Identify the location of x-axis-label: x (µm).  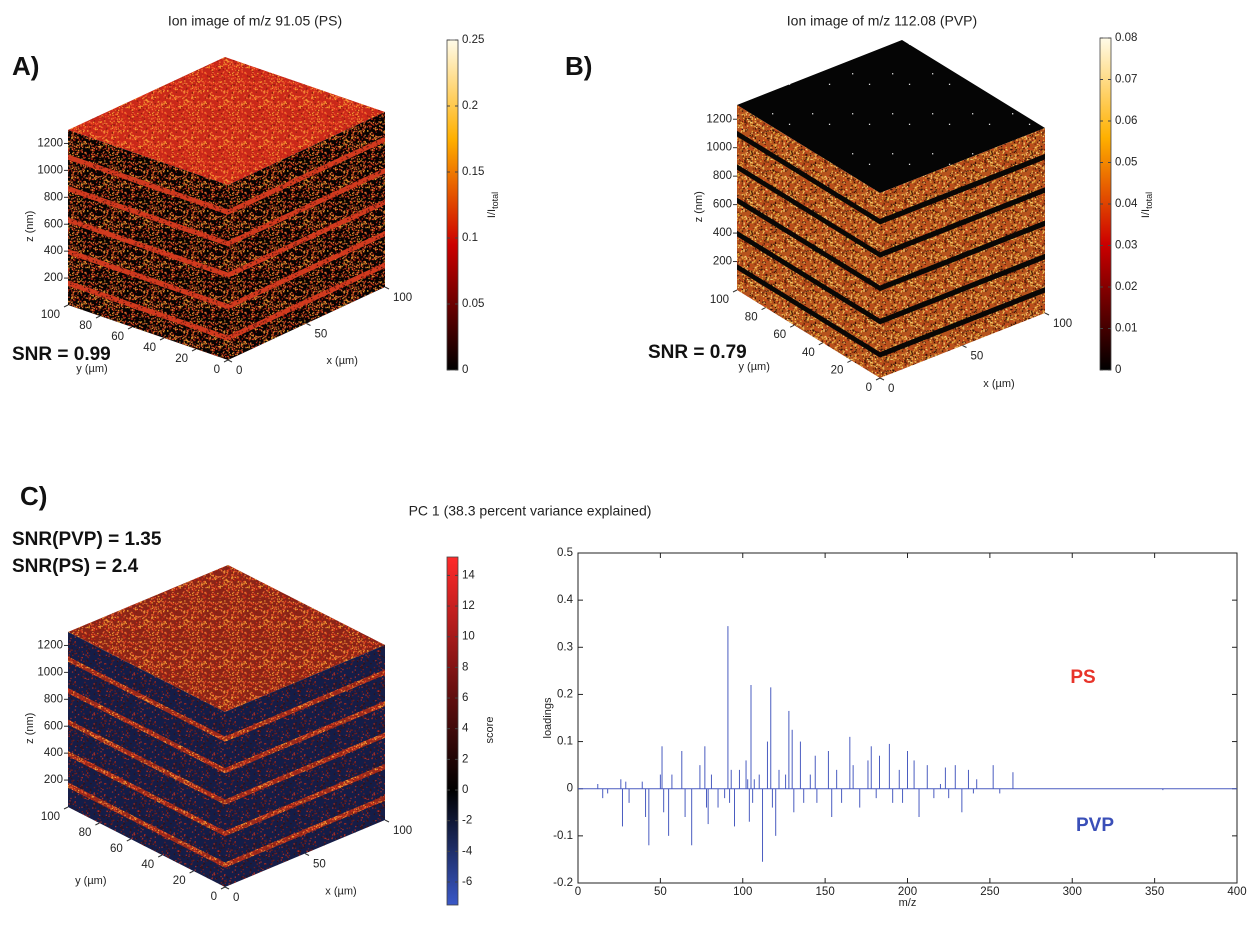
(998, 384).